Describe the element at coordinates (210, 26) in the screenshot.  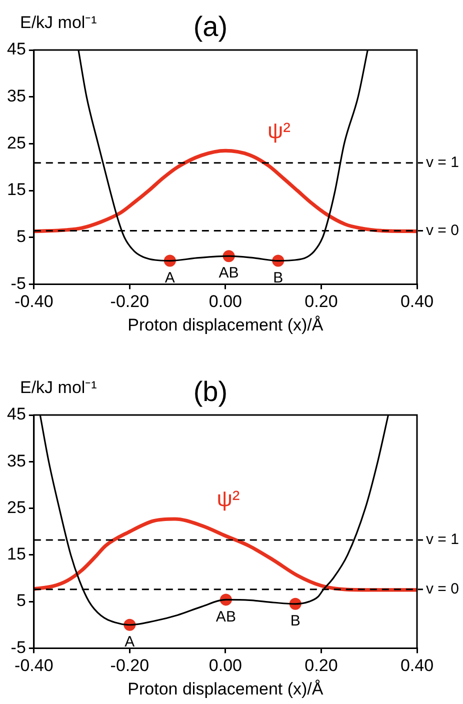
I see `chart-title: (a)` at that location.